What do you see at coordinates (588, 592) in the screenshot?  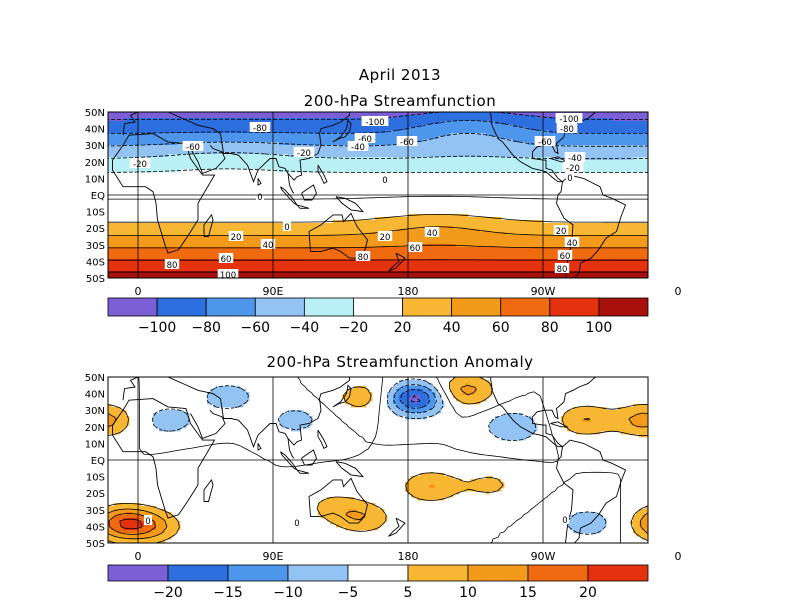 I see `colorbar-label: 20` at bounding box center [588, 592].